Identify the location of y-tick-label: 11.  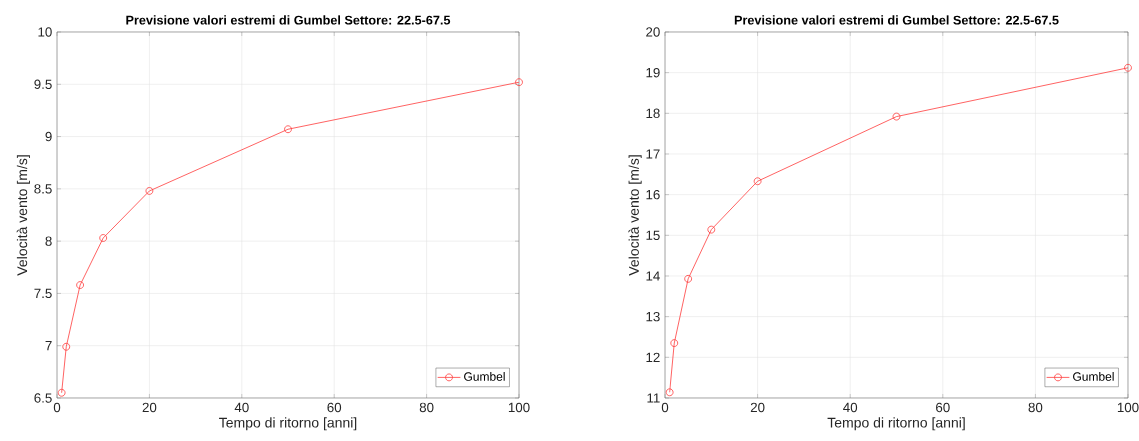
(653, 398).